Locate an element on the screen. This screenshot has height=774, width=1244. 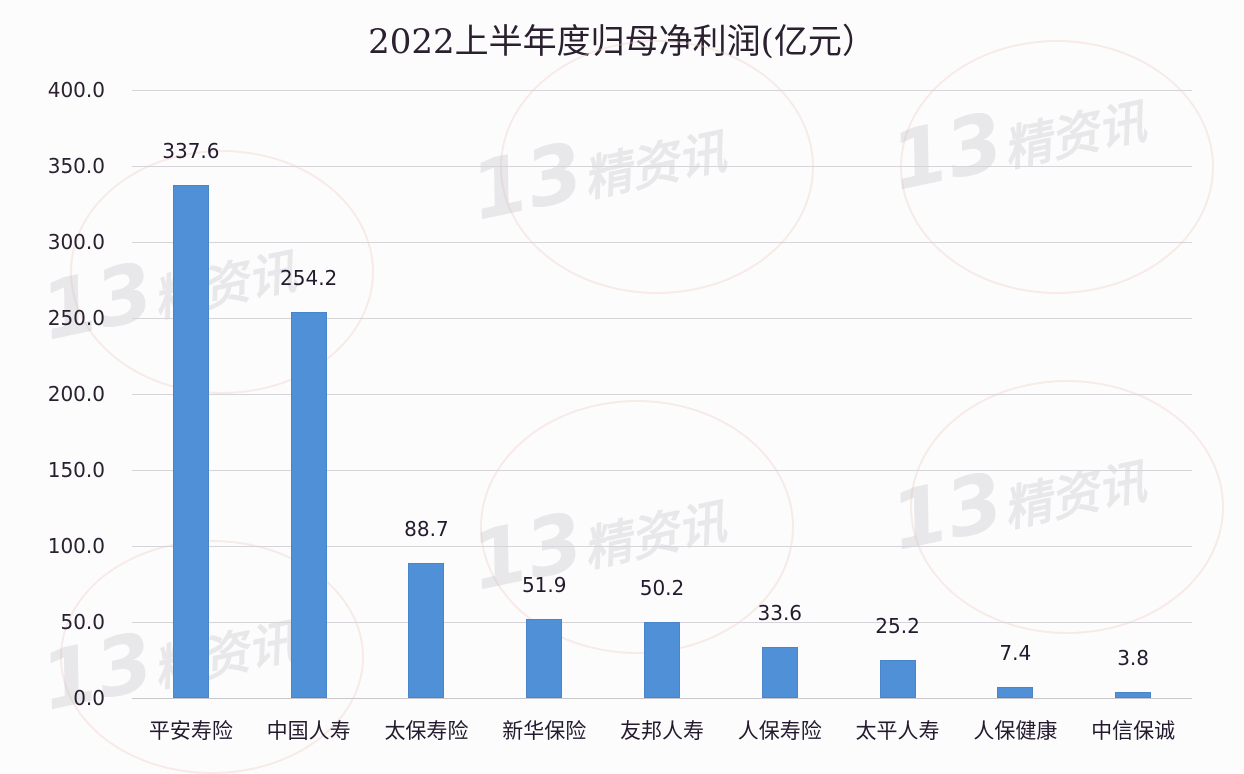
bar-value-label: 33.6 is located at coordinates (780, 612).